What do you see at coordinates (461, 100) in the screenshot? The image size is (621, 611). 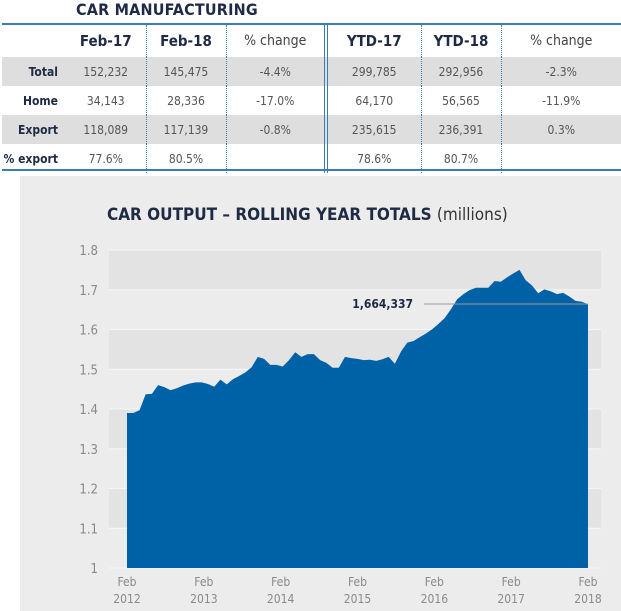 I see `cell: 56,565` at bounding box center [461, 100].